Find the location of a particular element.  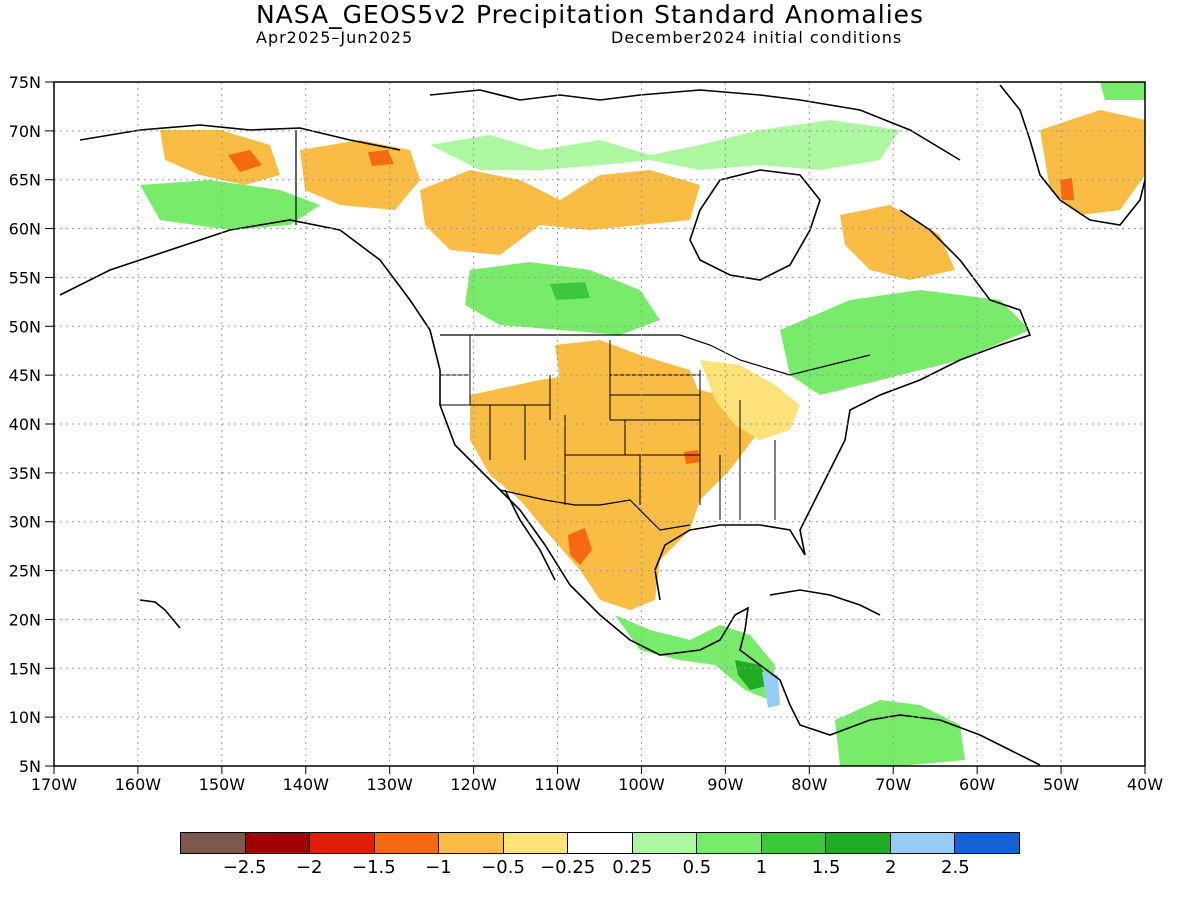

colorbar-label: −2.5 is located at coordinates (244, 867).